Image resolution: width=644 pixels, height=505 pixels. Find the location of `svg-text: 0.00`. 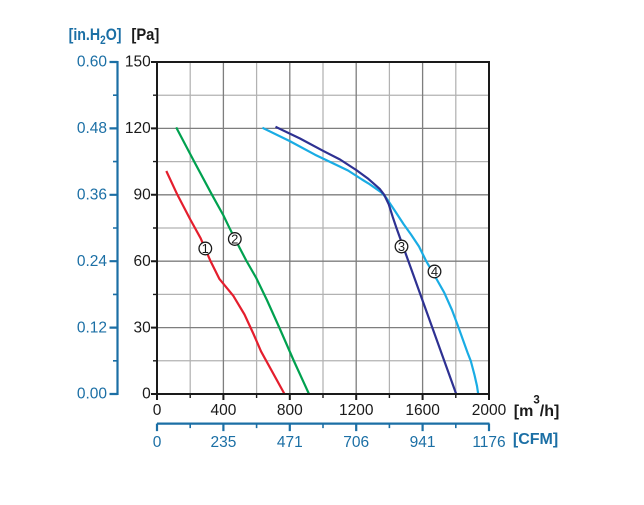

svg-text: 0.00 is located at coordinates (92, 394).